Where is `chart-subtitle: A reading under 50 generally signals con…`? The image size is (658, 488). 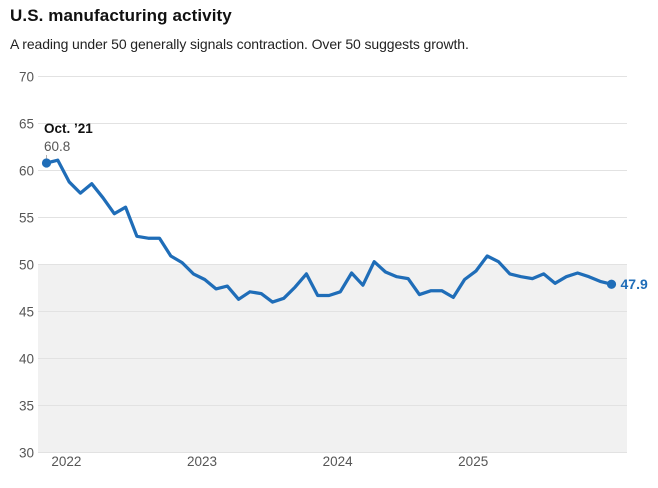
chart-subtitle: A reading under 50 generally signals con… is located at coordinates (239, 44).